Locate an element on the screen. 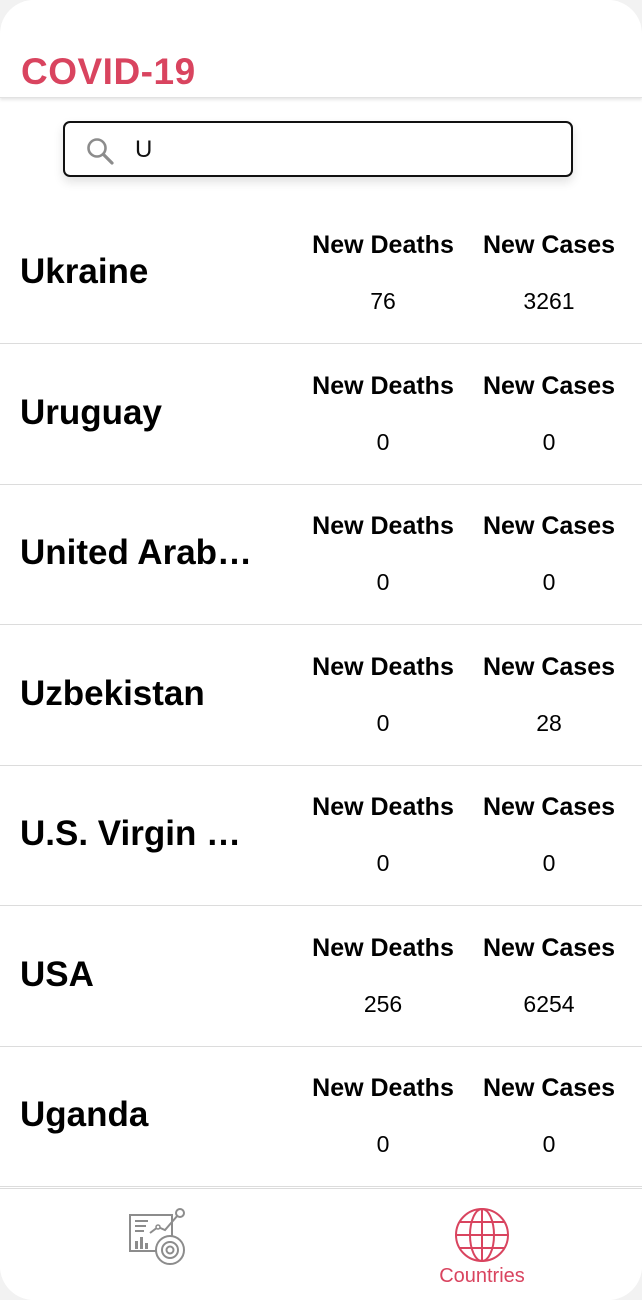  country-row: Uruguay New Deaths 0 New Cases 0 is located at coordinates (321, 415).